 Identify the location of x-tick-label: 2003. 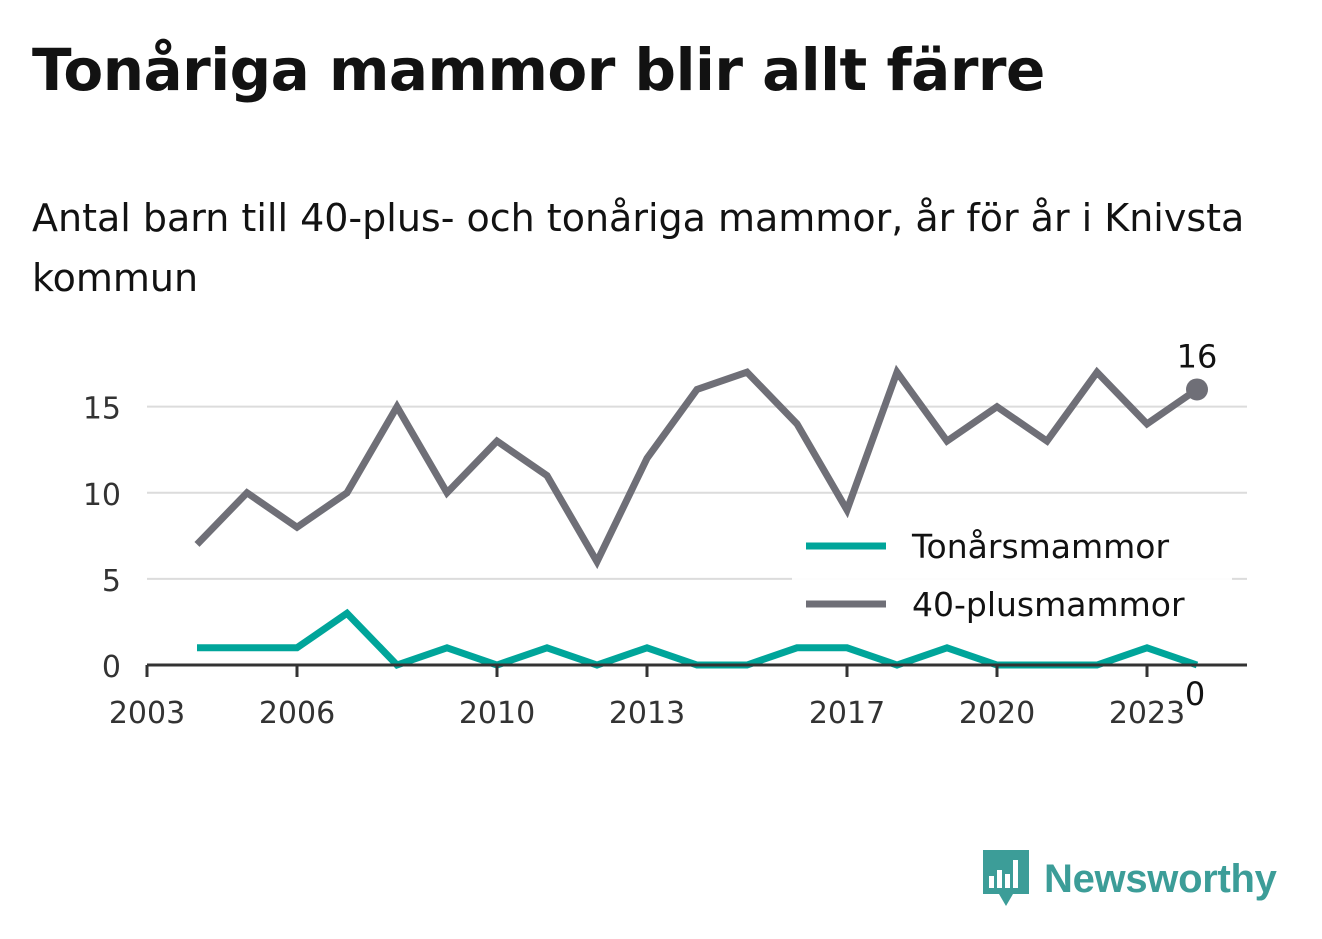
(147, 713).